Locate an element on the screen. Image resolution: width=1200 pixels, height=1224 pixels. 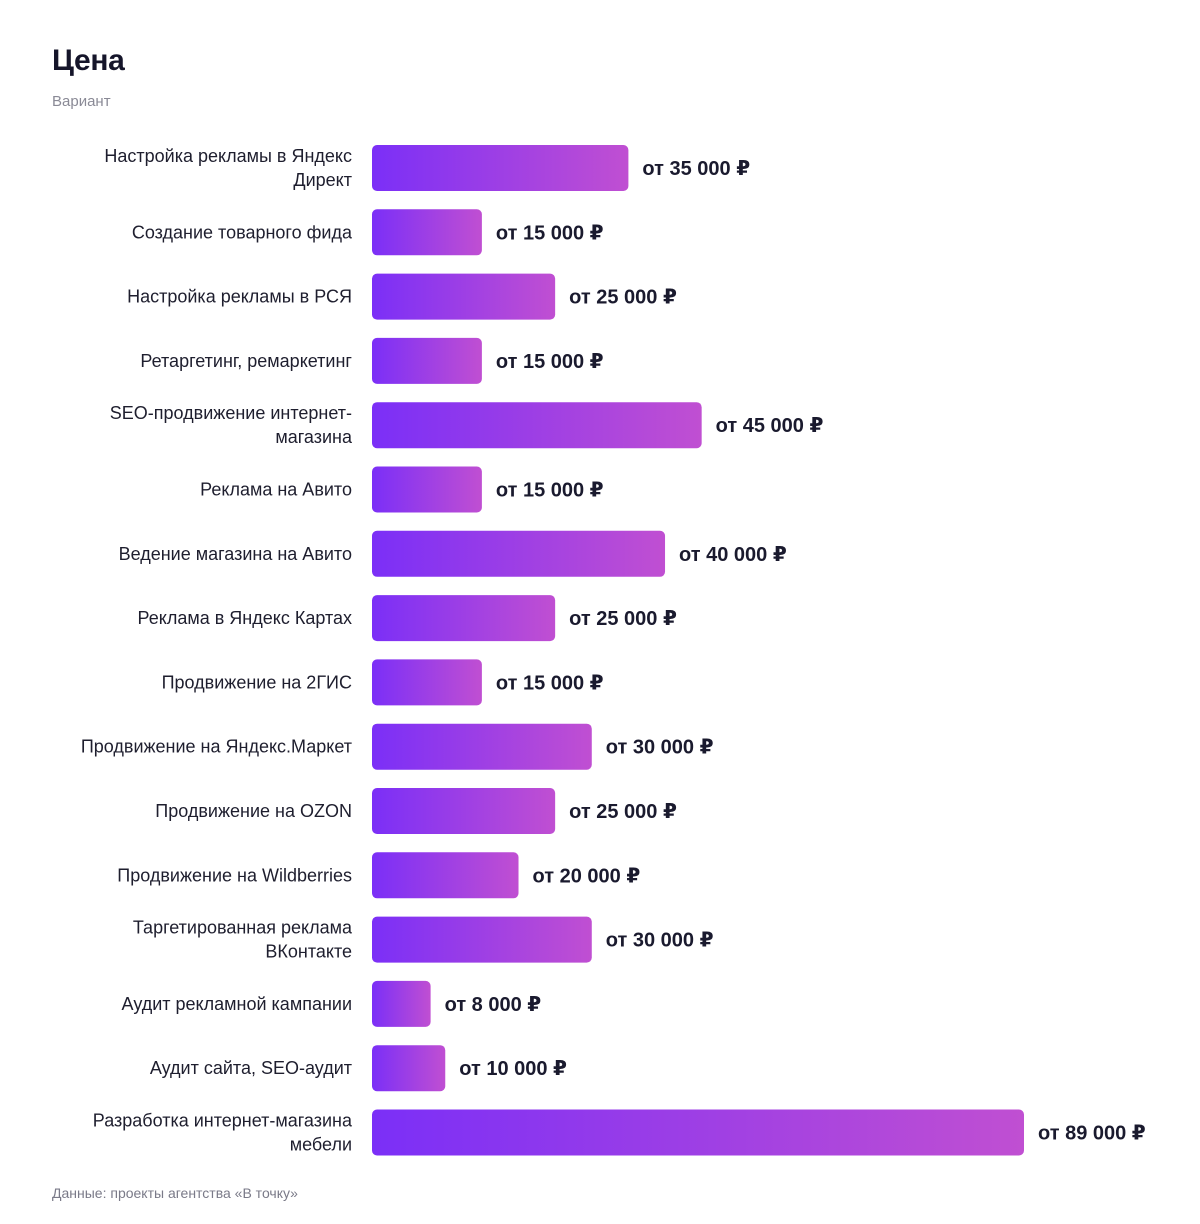
value-label-0: от 35 000 ₽ is located at coordinates (696, 169).